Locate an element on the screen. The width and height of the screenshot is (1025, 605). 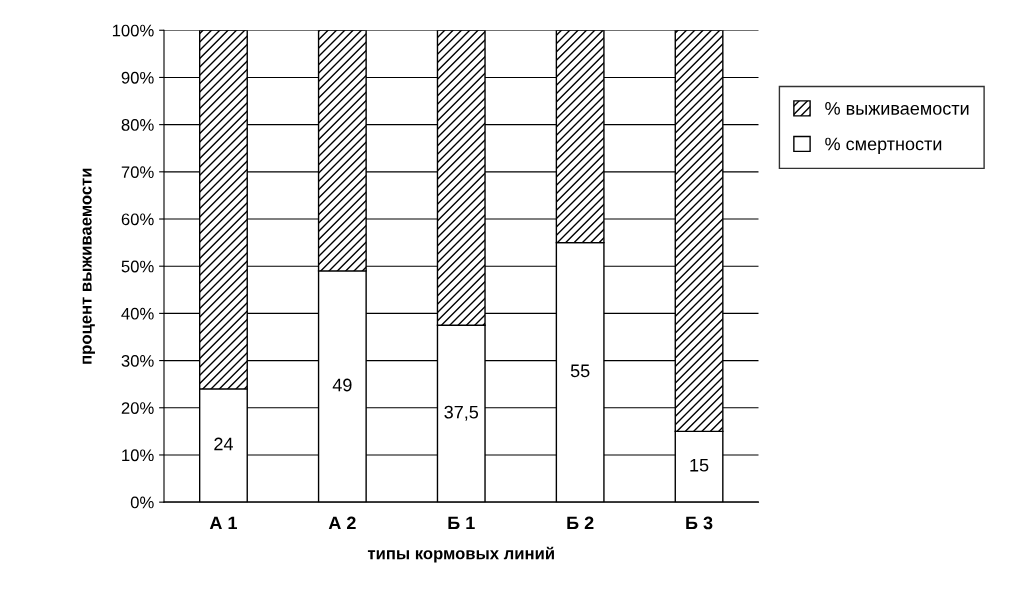
y-tick-label: 50% is located at coordinates (137, 266).